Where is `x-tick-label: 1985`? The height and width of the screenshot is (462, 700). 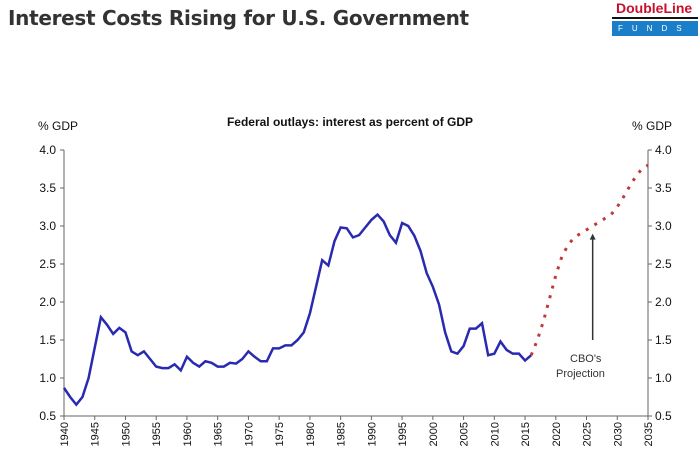
x-tick-label: 1985 is located at coordinates (342, 434).